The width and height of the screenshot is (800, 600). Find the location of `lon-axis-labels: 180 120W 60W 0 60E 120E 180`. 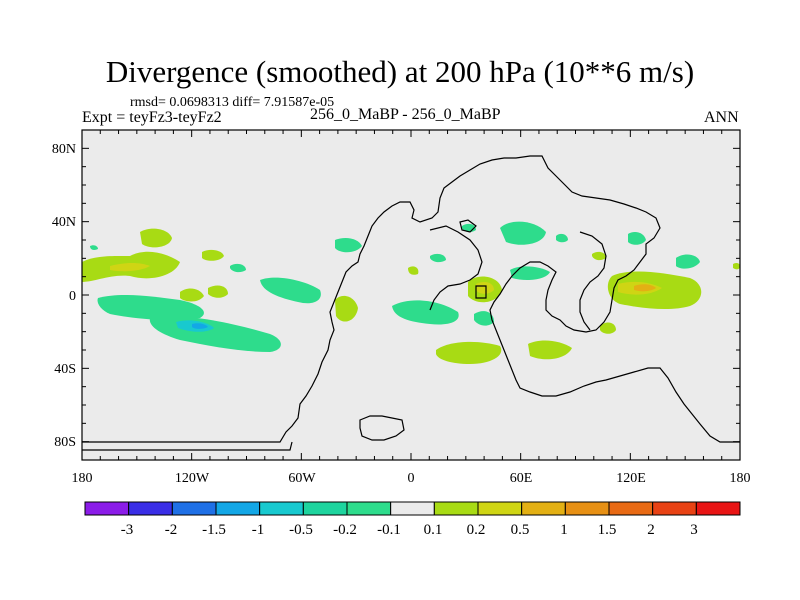

lon-axis-labels: 180 120W 60W 0 60E 120E 180 is located at coordinates (411, 478).